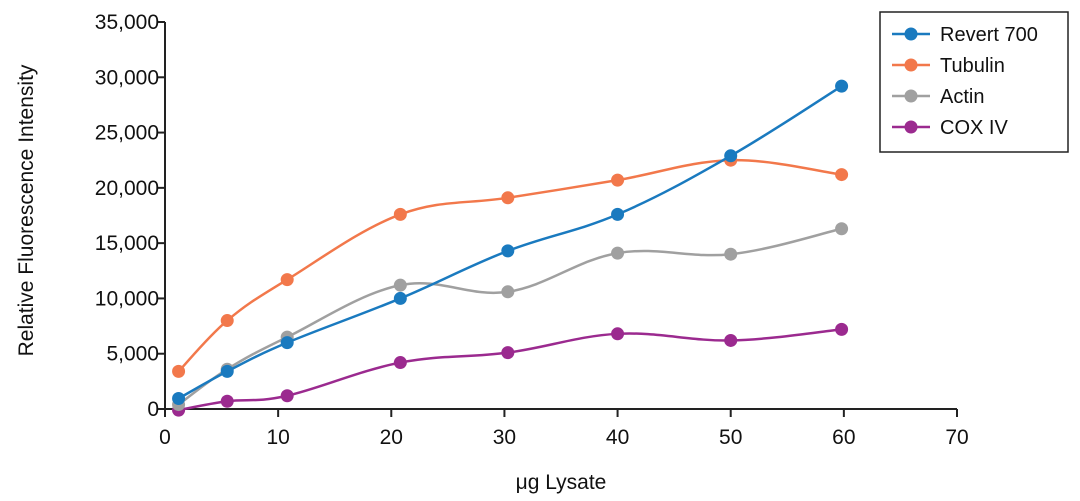 The width and height of the screenshot is (1080, 501). What do you see at coordinates (504, 437) in the screenshot?
I see `x-tick-label: 30` at bounding box center [504, 437].